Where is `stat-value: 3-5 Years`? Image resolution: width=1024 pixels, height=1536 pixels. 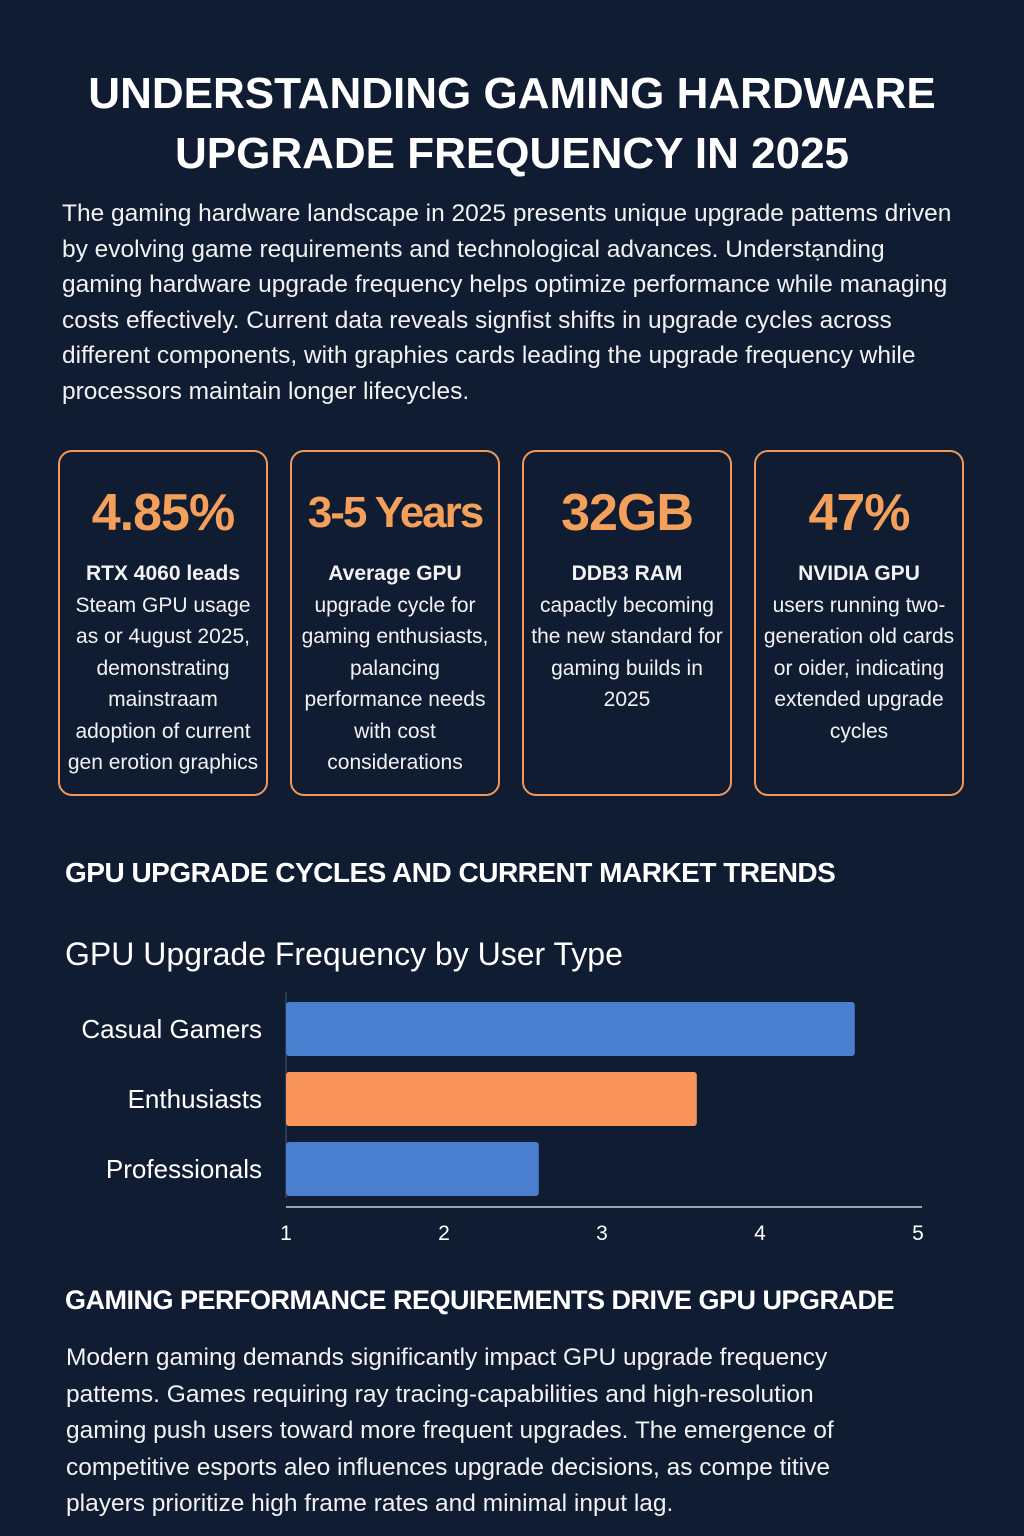
stat-value: 3-5 Years is located at coordinates (395, 512).